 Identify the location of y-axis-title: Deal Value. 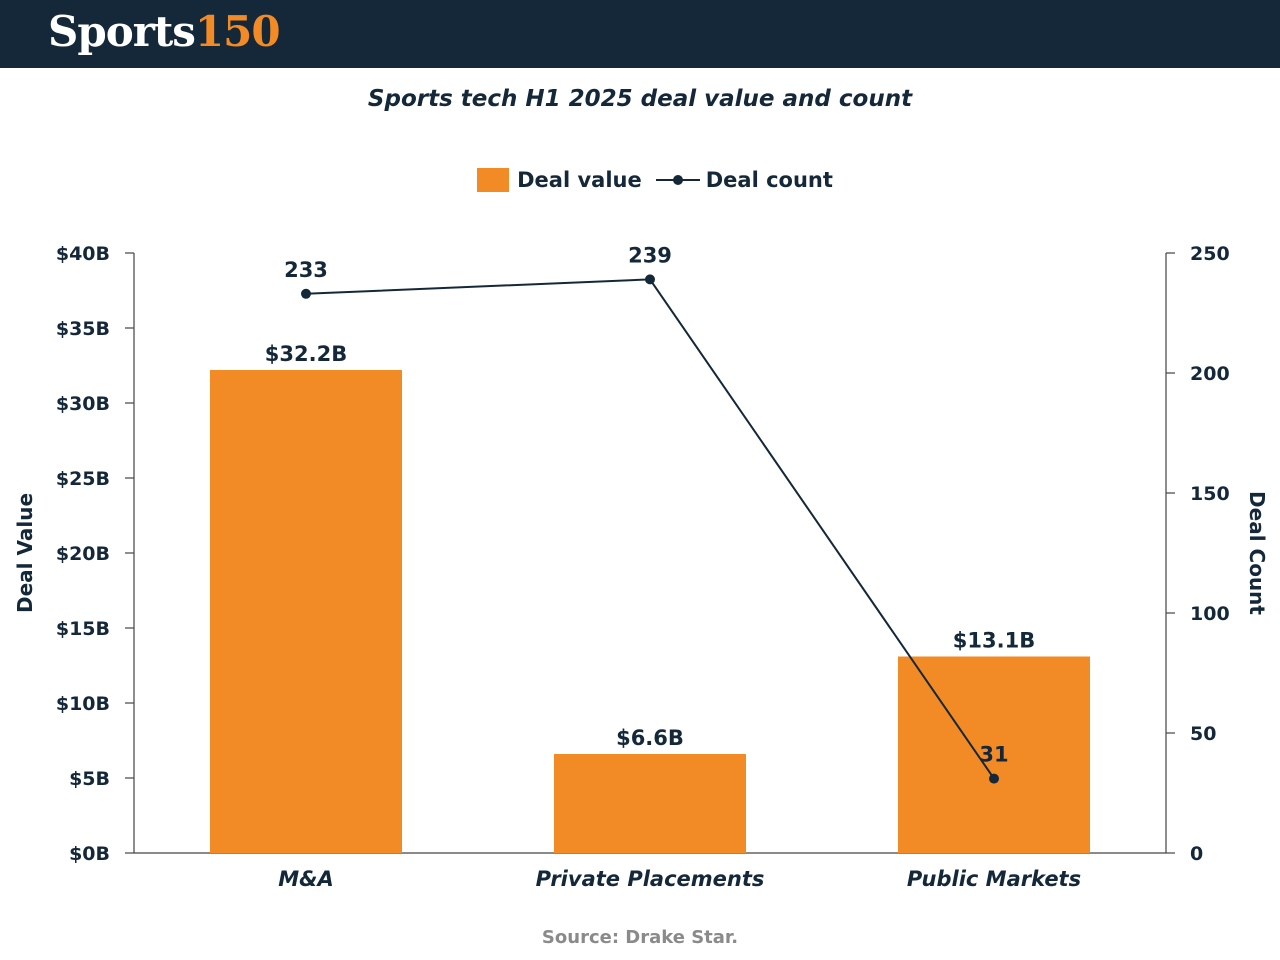
(25, 553).